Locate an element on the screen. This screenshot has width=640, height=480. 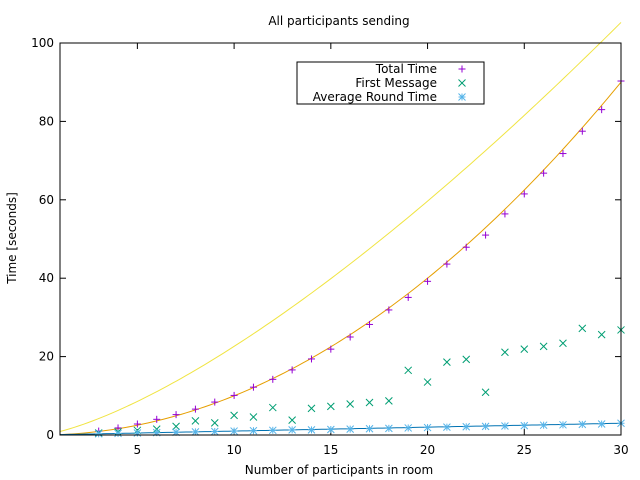
y-tick-label: 100 is located at coordinates (42, 43).